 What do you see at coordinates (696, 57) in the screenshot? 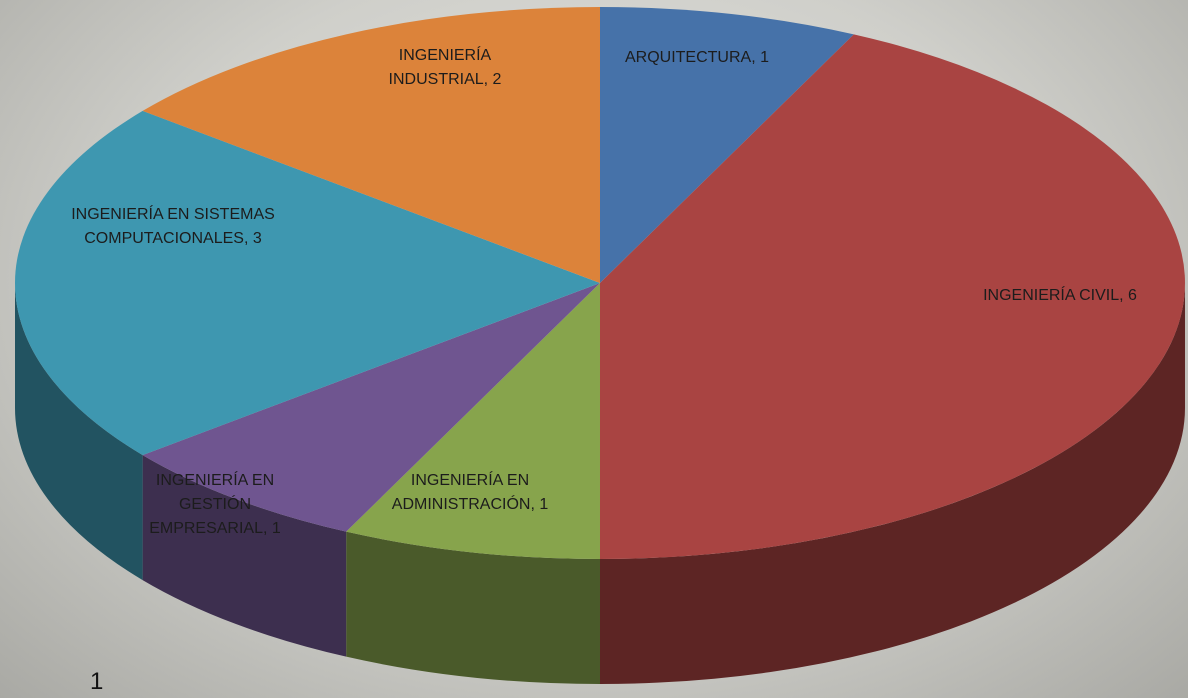
I see `data-label: ARQUITECTURA, 1` at bounding box center [696, 57].